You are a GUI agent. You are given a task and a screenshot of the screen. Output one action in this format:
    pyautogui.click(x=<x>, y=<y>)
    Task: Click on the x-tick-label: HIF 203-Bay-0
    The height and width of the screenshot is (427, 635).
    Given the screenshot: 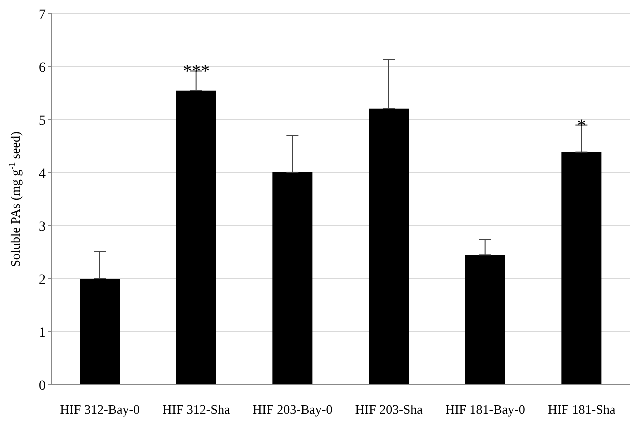 What is the action you would take?
    pyautogui.click(x=292, y=410)
    